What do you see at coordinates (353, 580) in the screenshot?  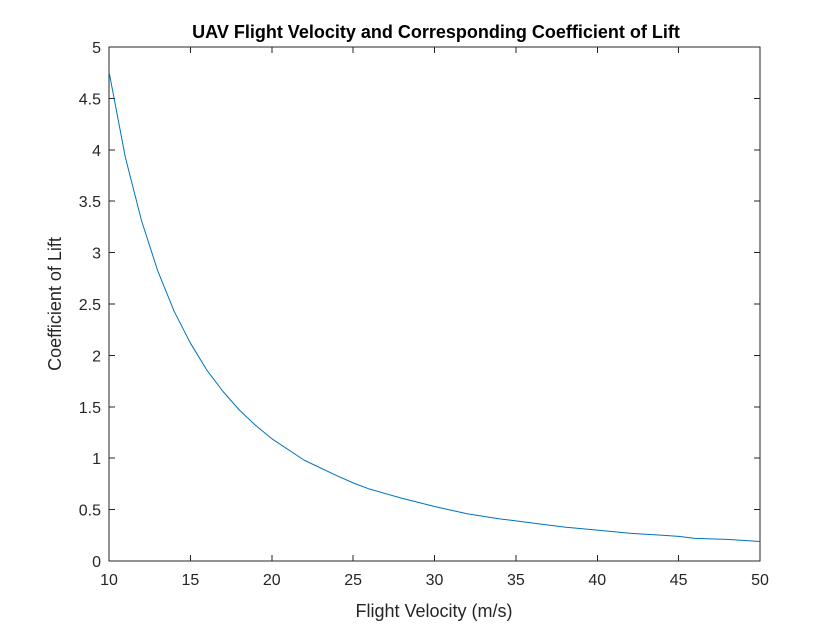 I see `x-tick-label: 25` at bounding box center [353, 580].